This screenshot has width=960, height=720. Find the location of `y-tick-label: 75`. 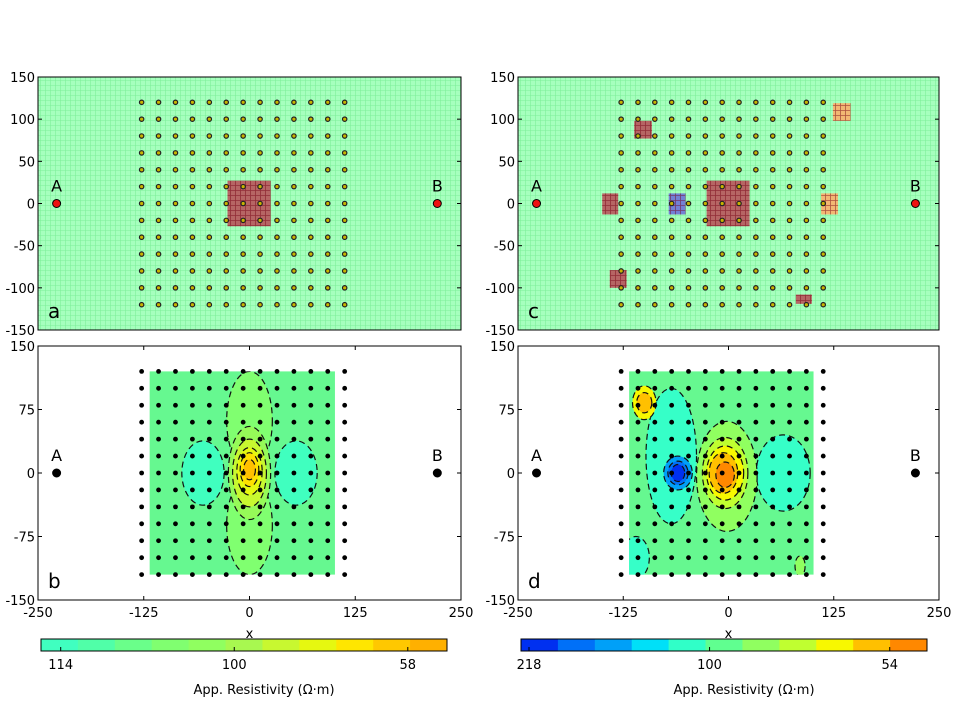

y-tick-label: 75 is located at coordinates (506, 411).